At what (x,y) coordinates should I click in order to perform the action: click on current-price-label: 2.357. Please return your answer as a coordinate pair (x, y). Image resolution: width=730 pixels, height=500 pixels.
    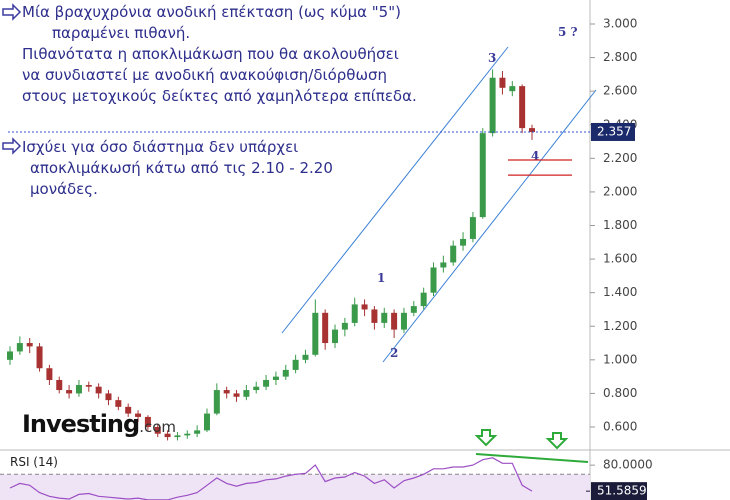
    Looking at the image, I should click on (614, 131).